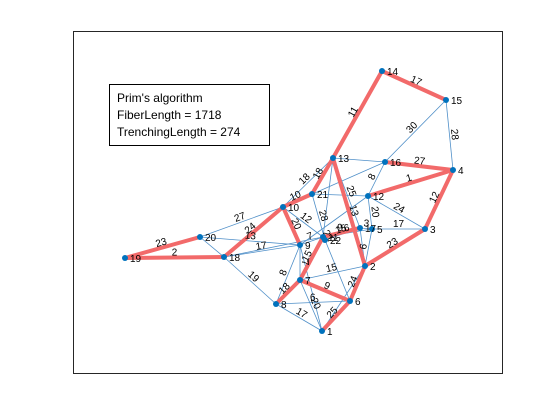  What do you see at coordinates (189, 98) in the screenshot?
I see `annotation-title: Prim's algorithm` at bounding box center [189, 98].